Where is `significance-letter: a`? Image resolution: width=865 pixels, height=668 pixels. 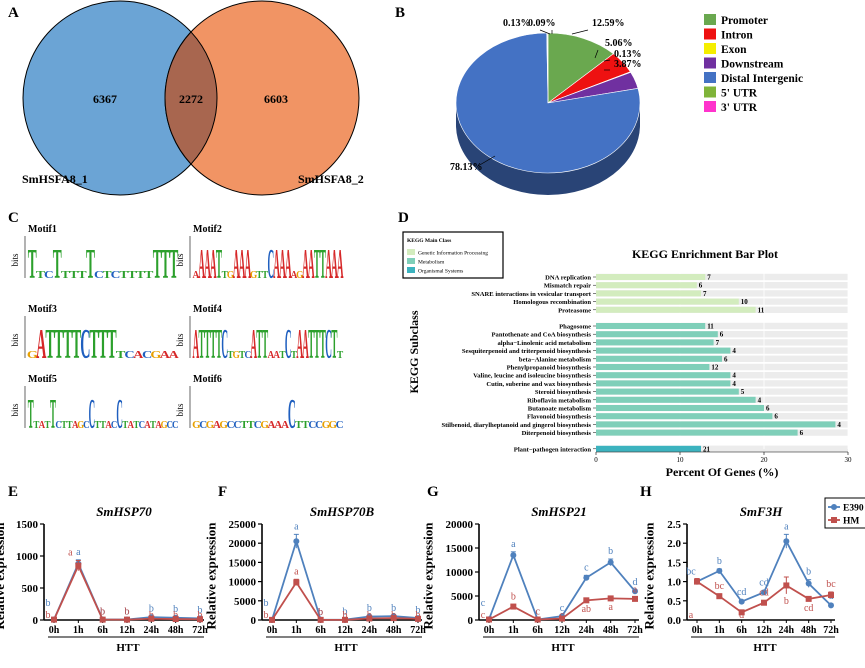 significance-letter: a is located at coordinates (691, 615).